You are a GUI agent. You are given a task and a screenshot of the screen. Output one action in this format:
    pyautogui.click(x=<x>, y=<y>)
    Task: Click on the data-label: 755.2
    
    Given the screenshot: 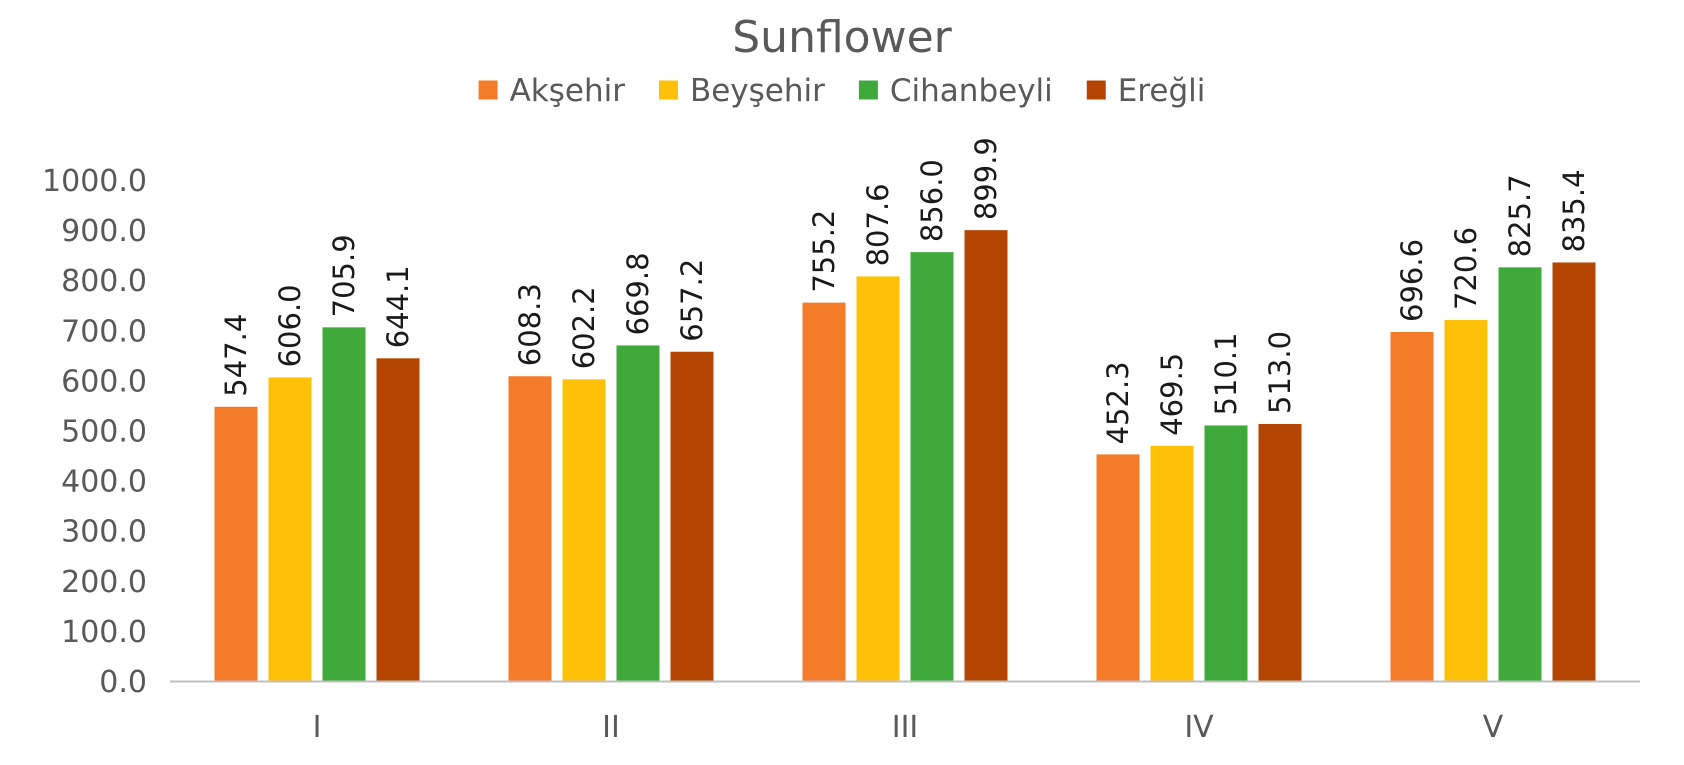 What is the action you would take?
    pyautogui.click(x=824, y=251)
    